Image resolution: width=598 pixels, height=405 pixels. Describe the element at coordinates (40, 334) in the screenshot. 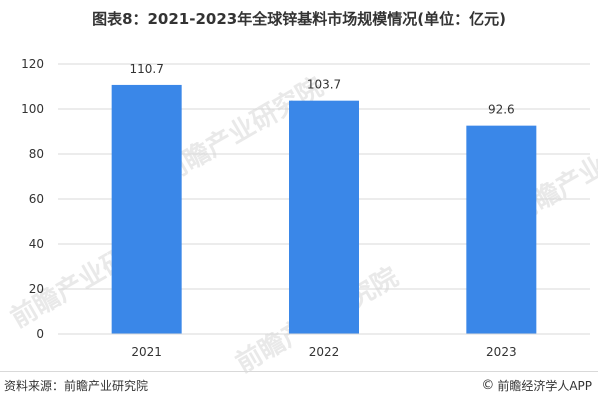

I see `y-tick-label-0: 0` at that location.